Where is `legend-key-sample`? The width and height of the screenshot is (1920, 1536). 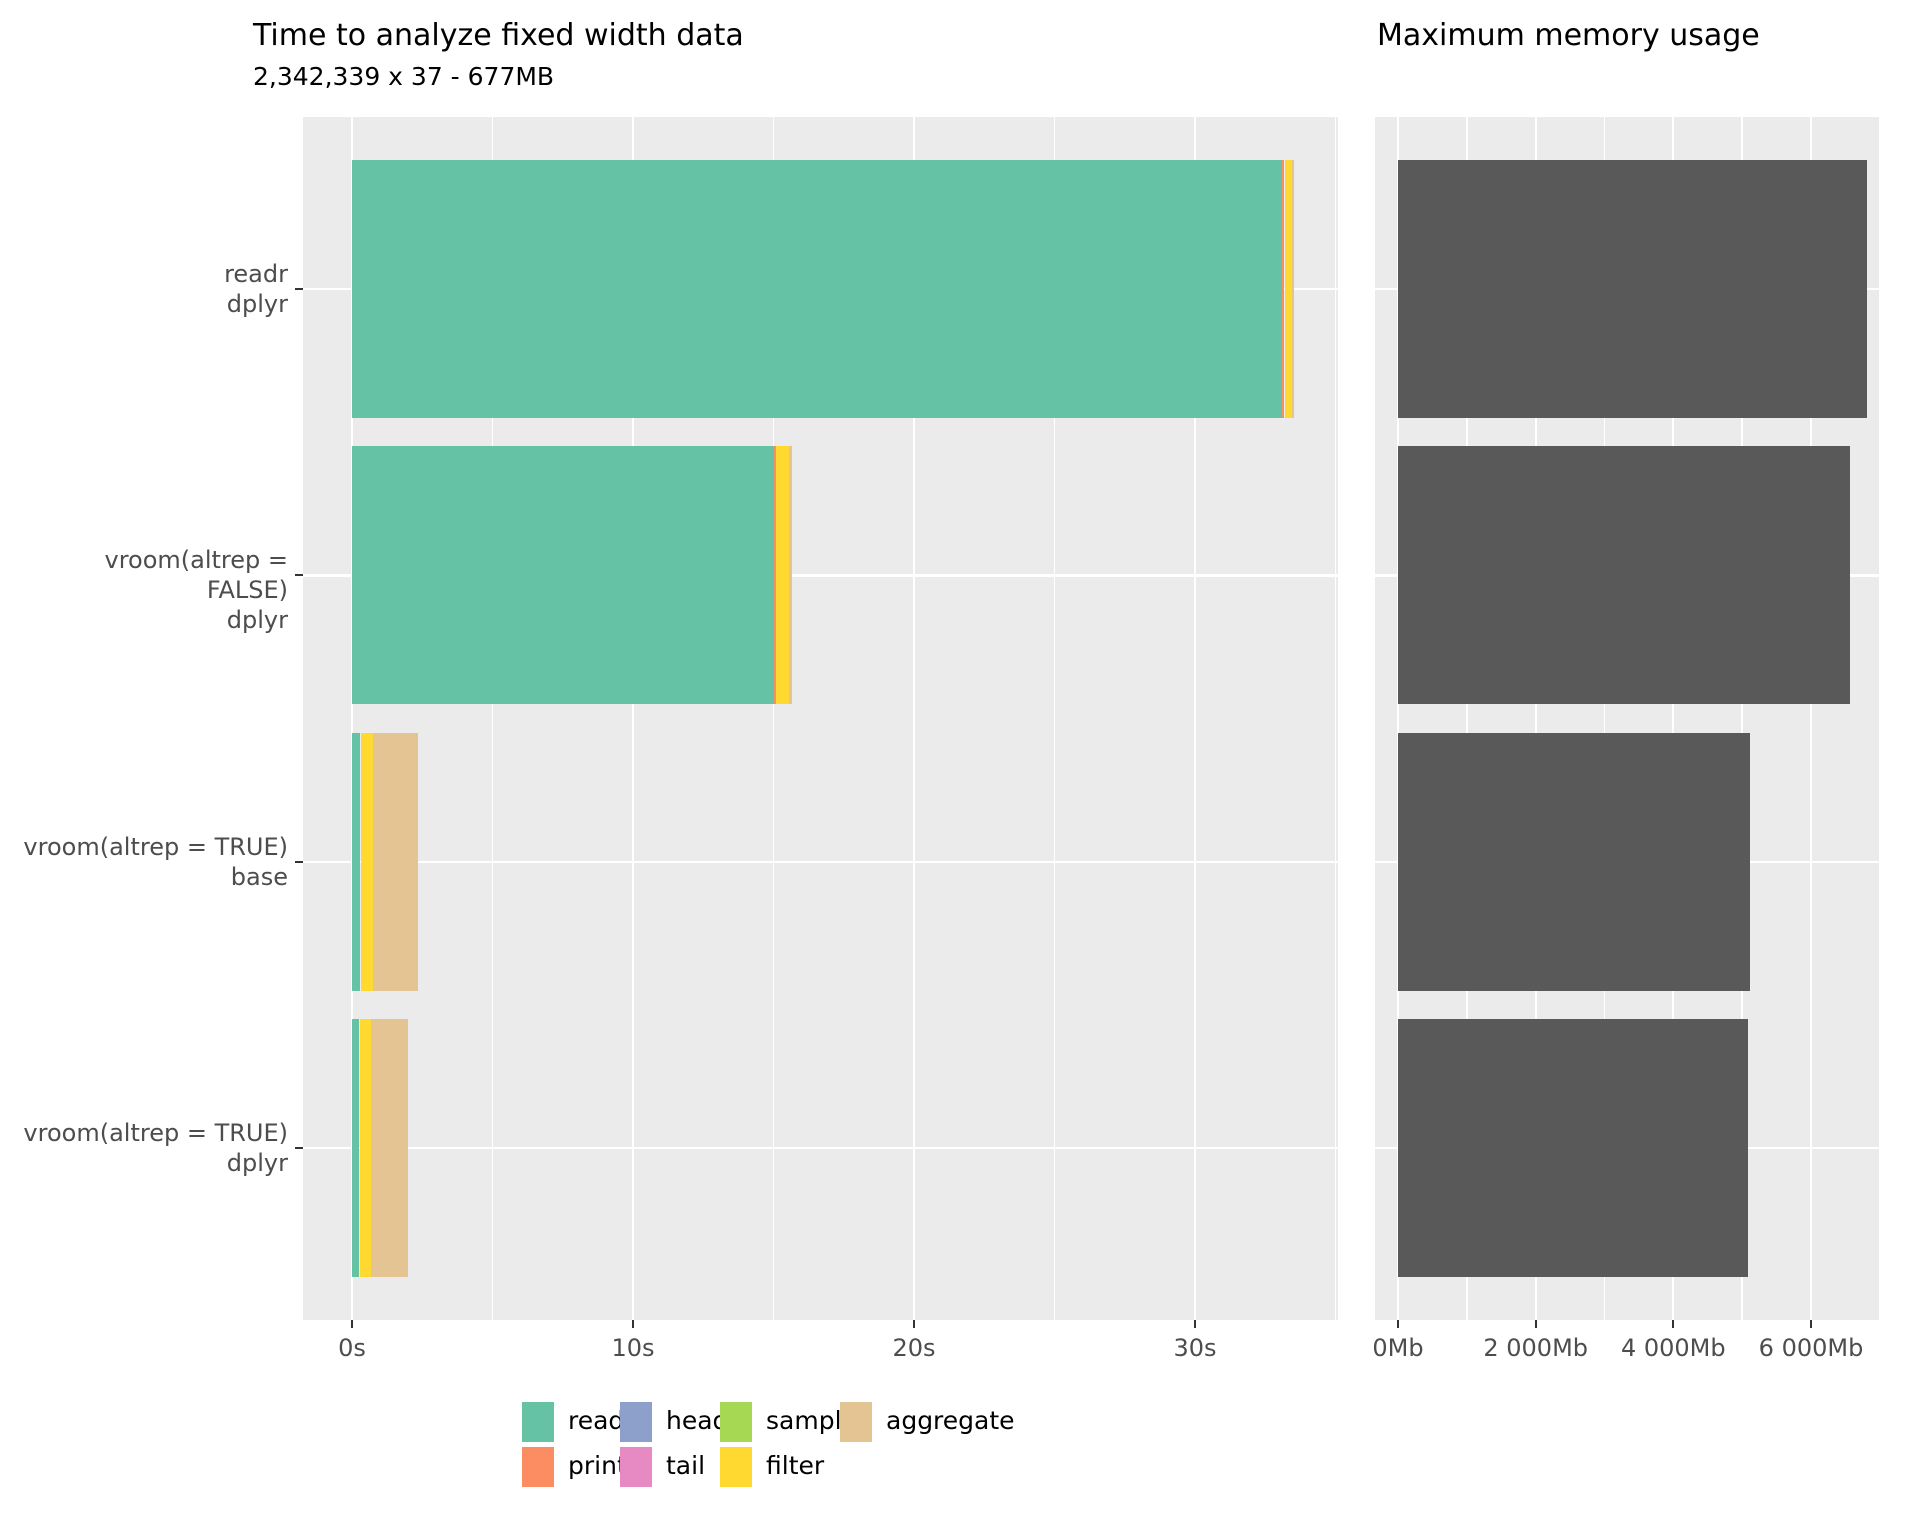
legend-key-sample is located at coordinates (736, 1422).